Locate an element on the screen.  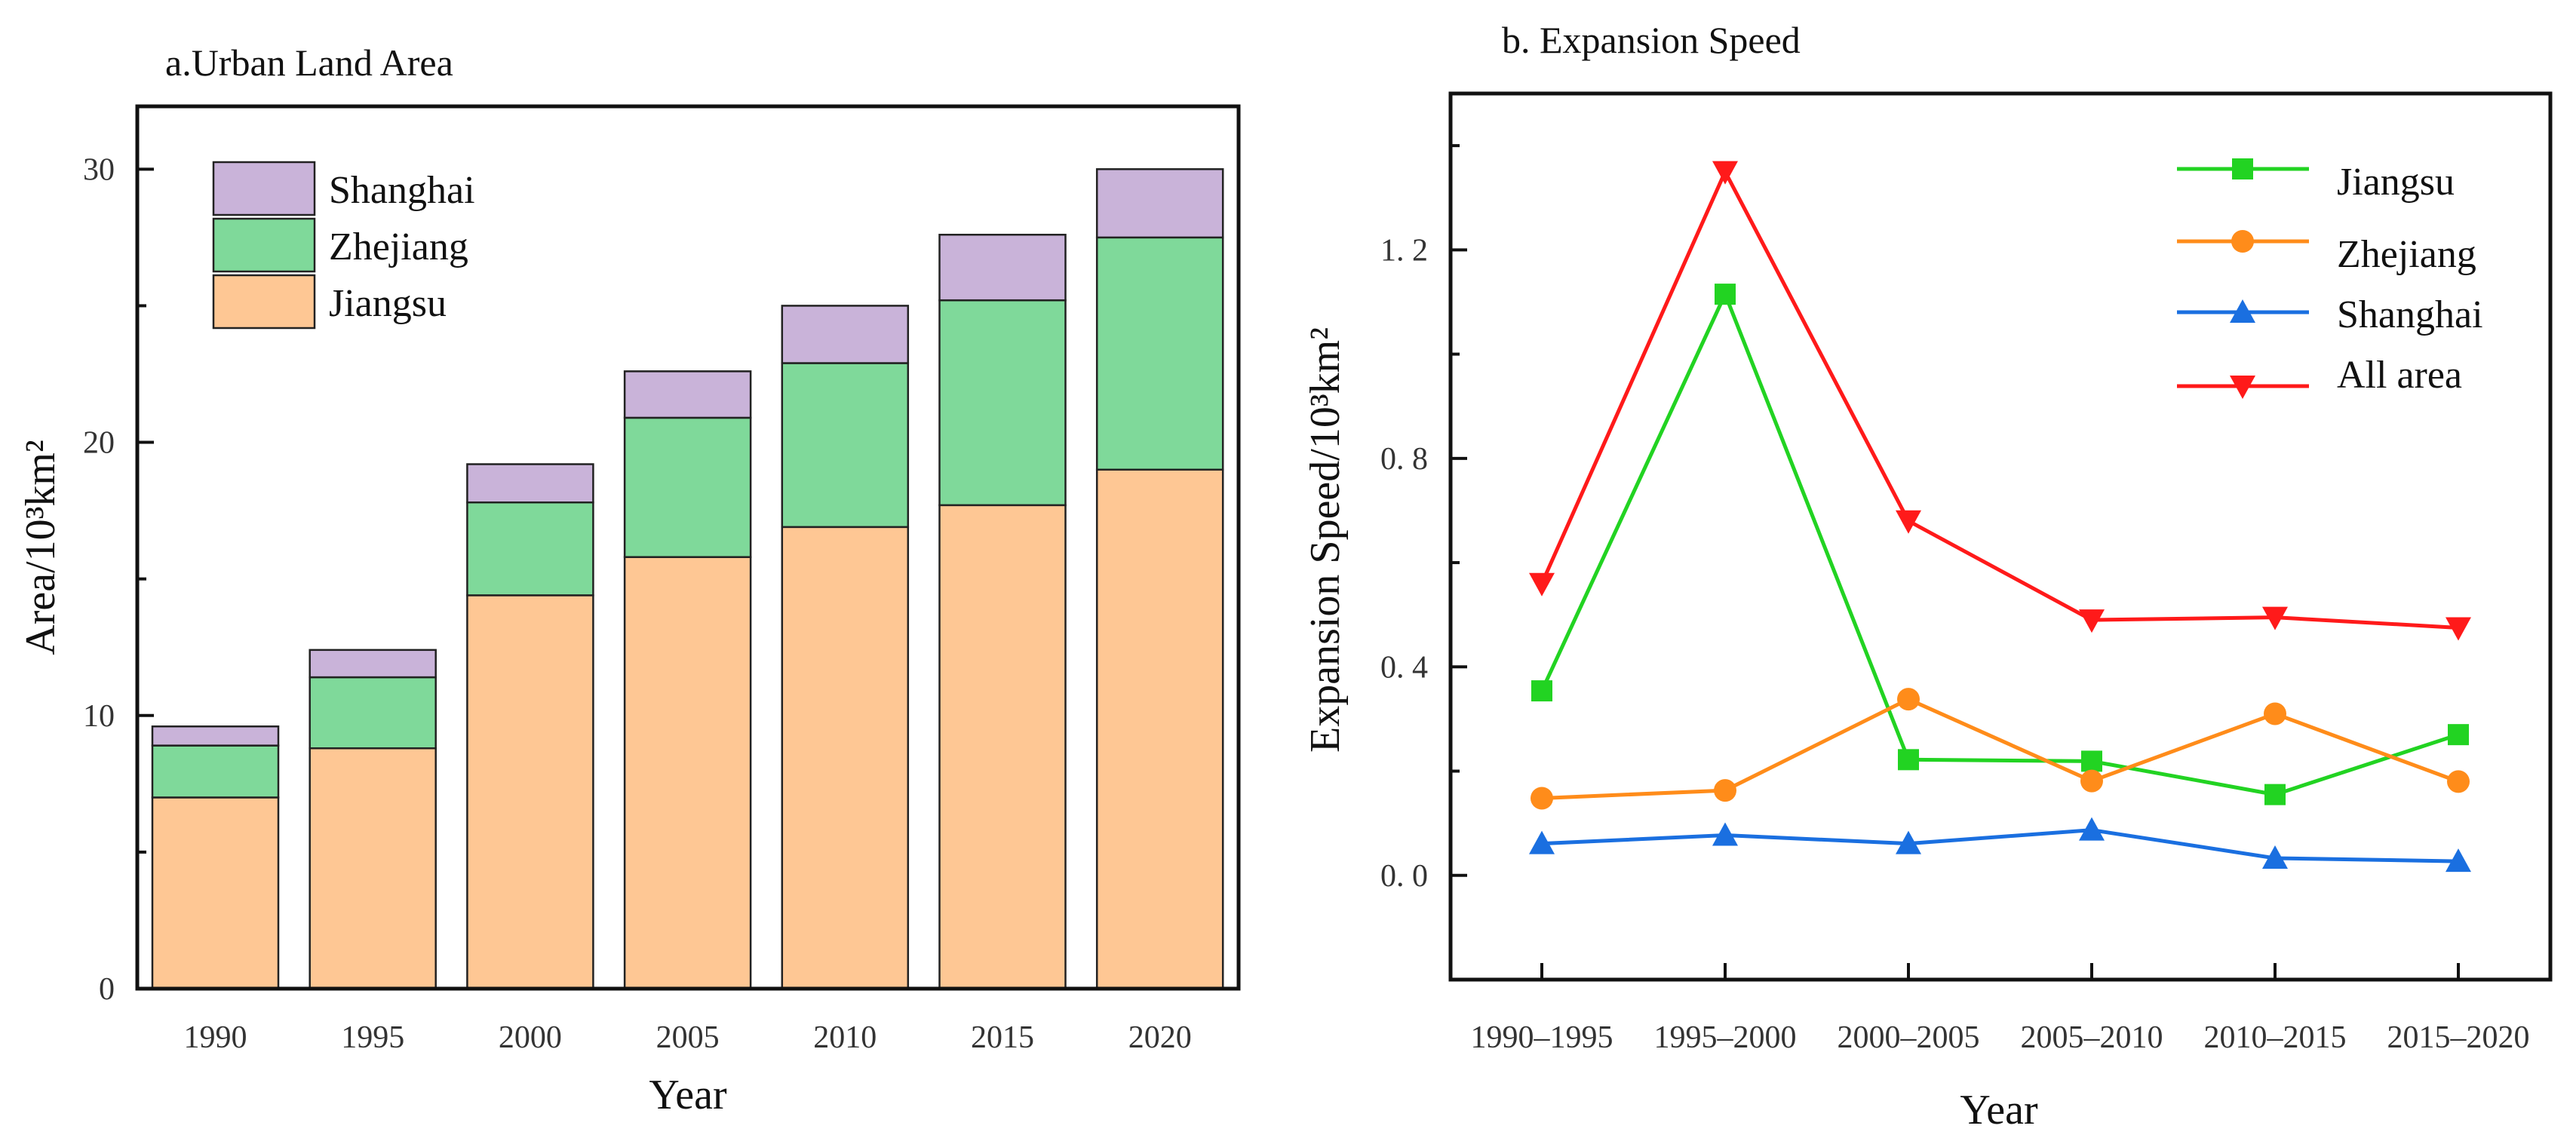
bar-zhejiang-2005 is located at coordinates (687, 487).